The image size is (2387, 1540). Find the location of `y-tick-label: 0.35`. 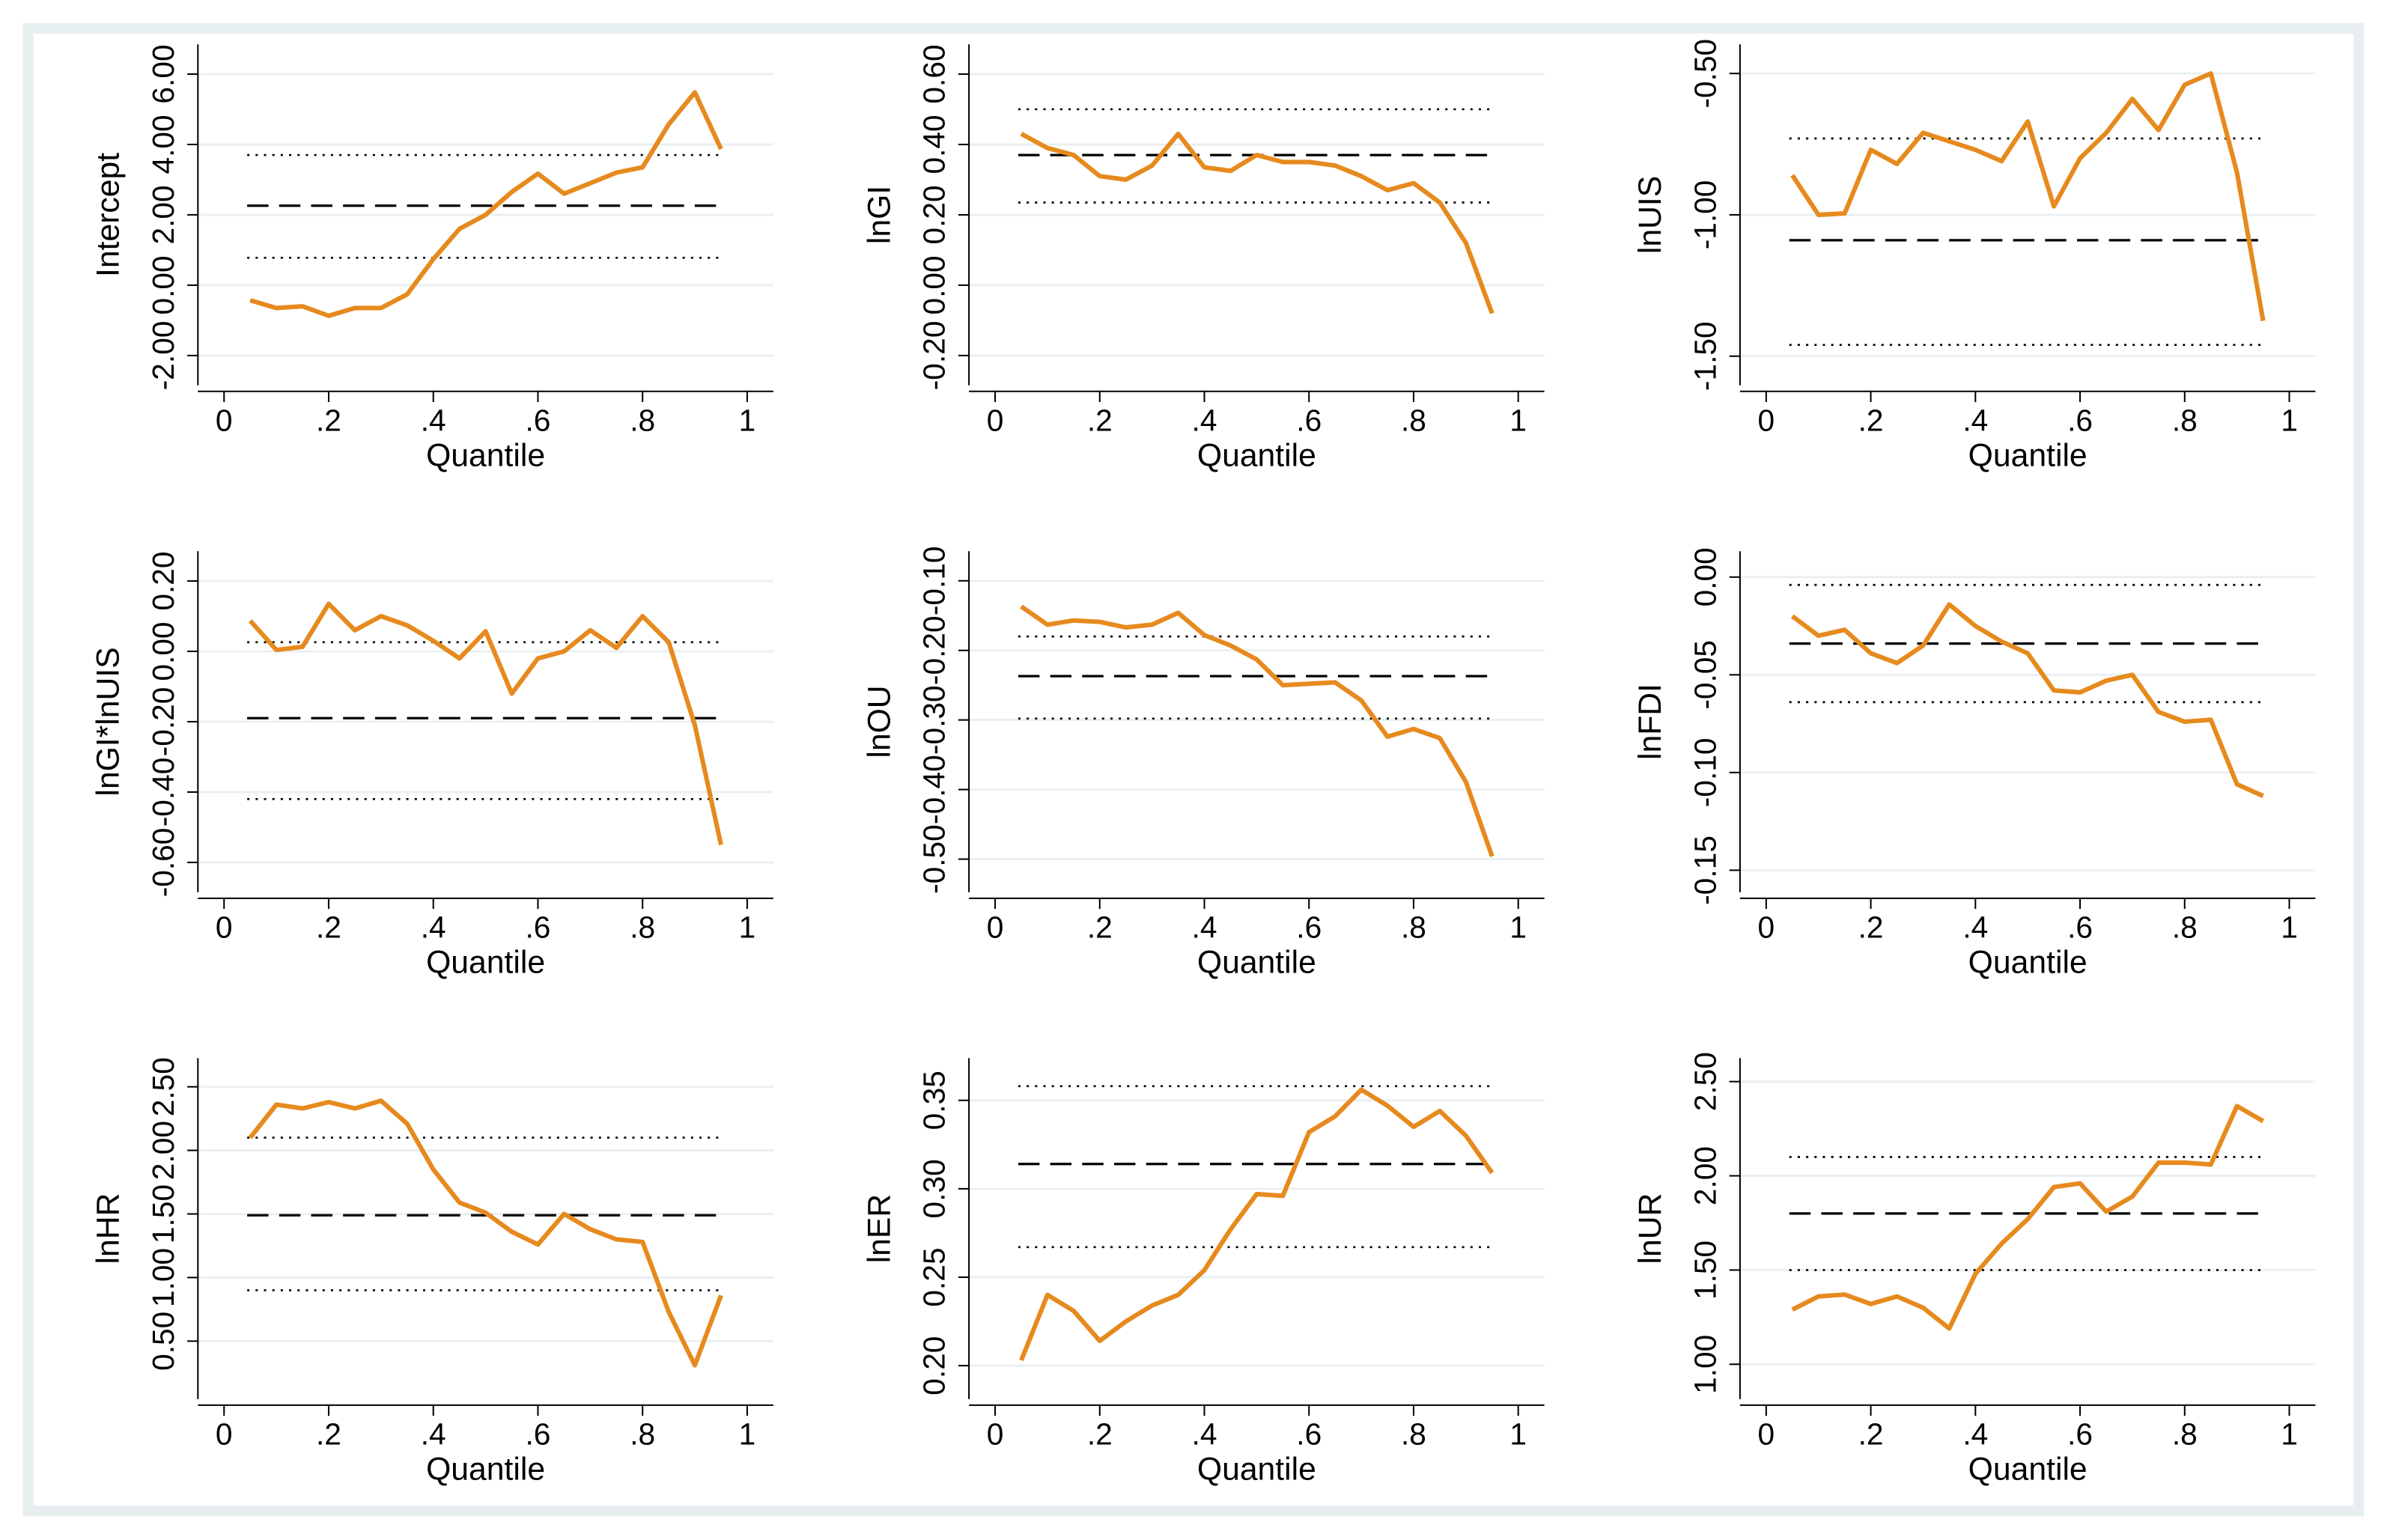

y-tick-label: 0.35 is located at coordinates (935, 1100).